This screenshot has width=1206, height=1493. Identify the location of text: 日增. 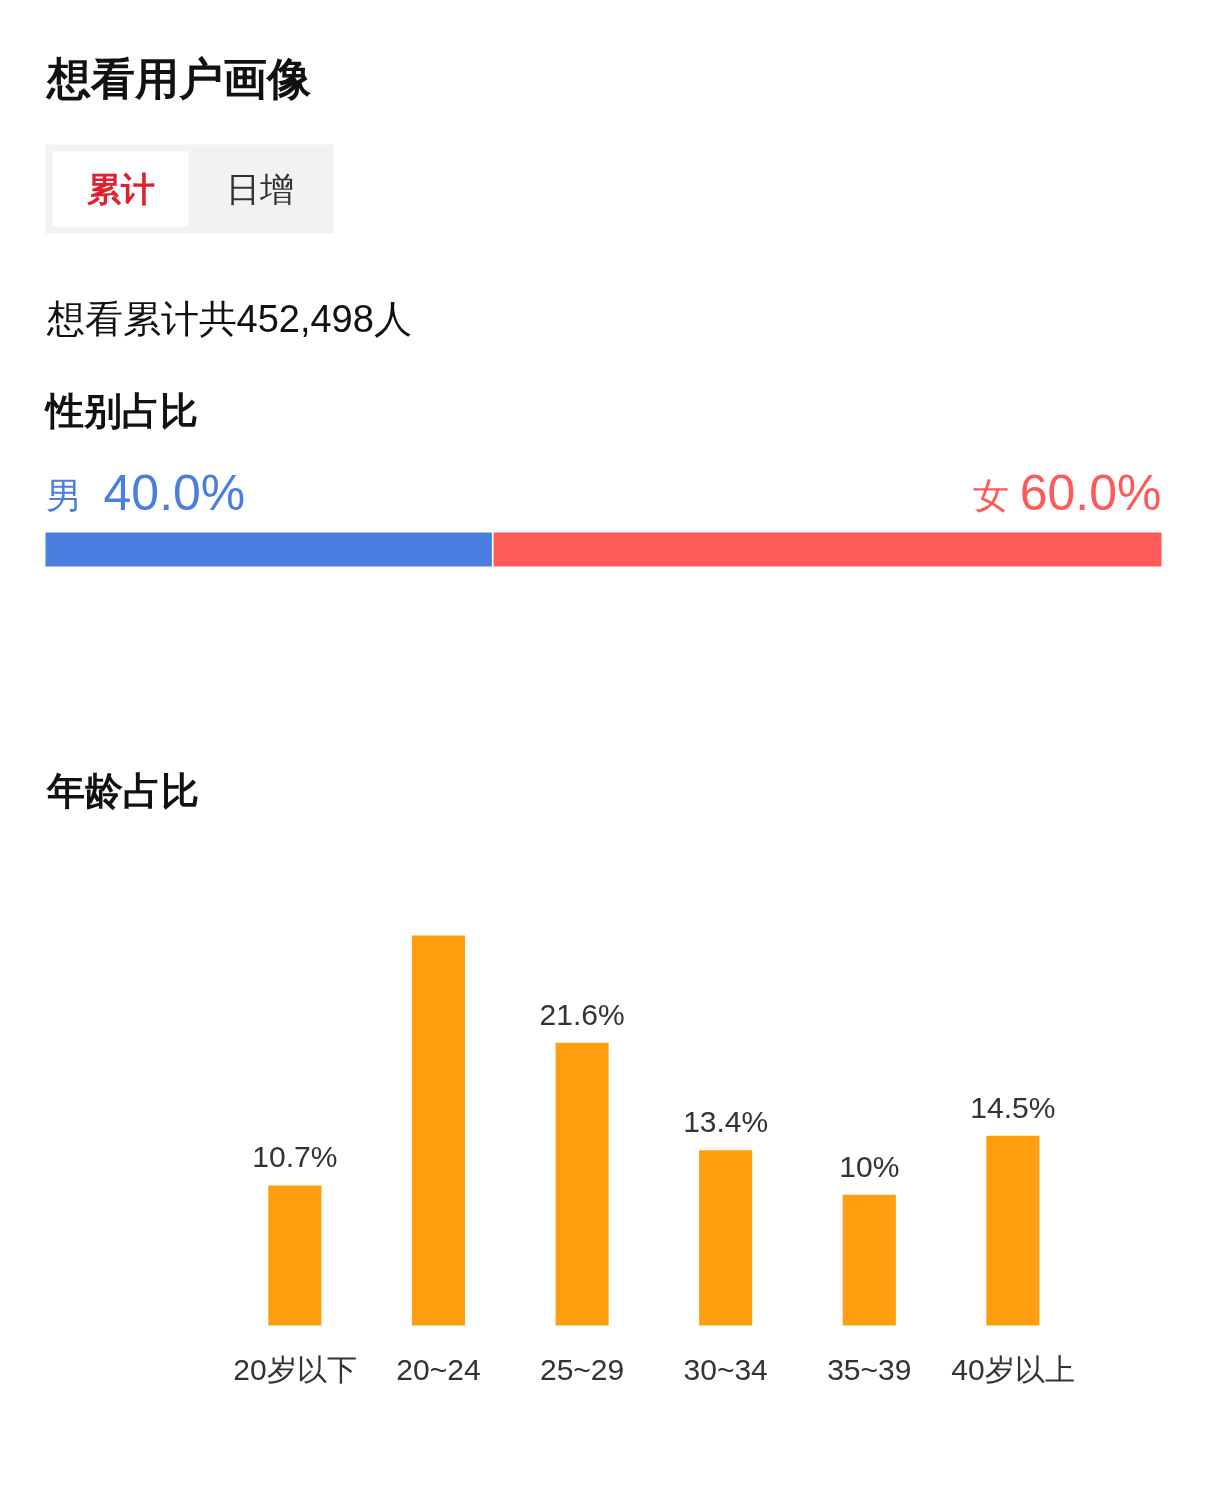
(259, 188).